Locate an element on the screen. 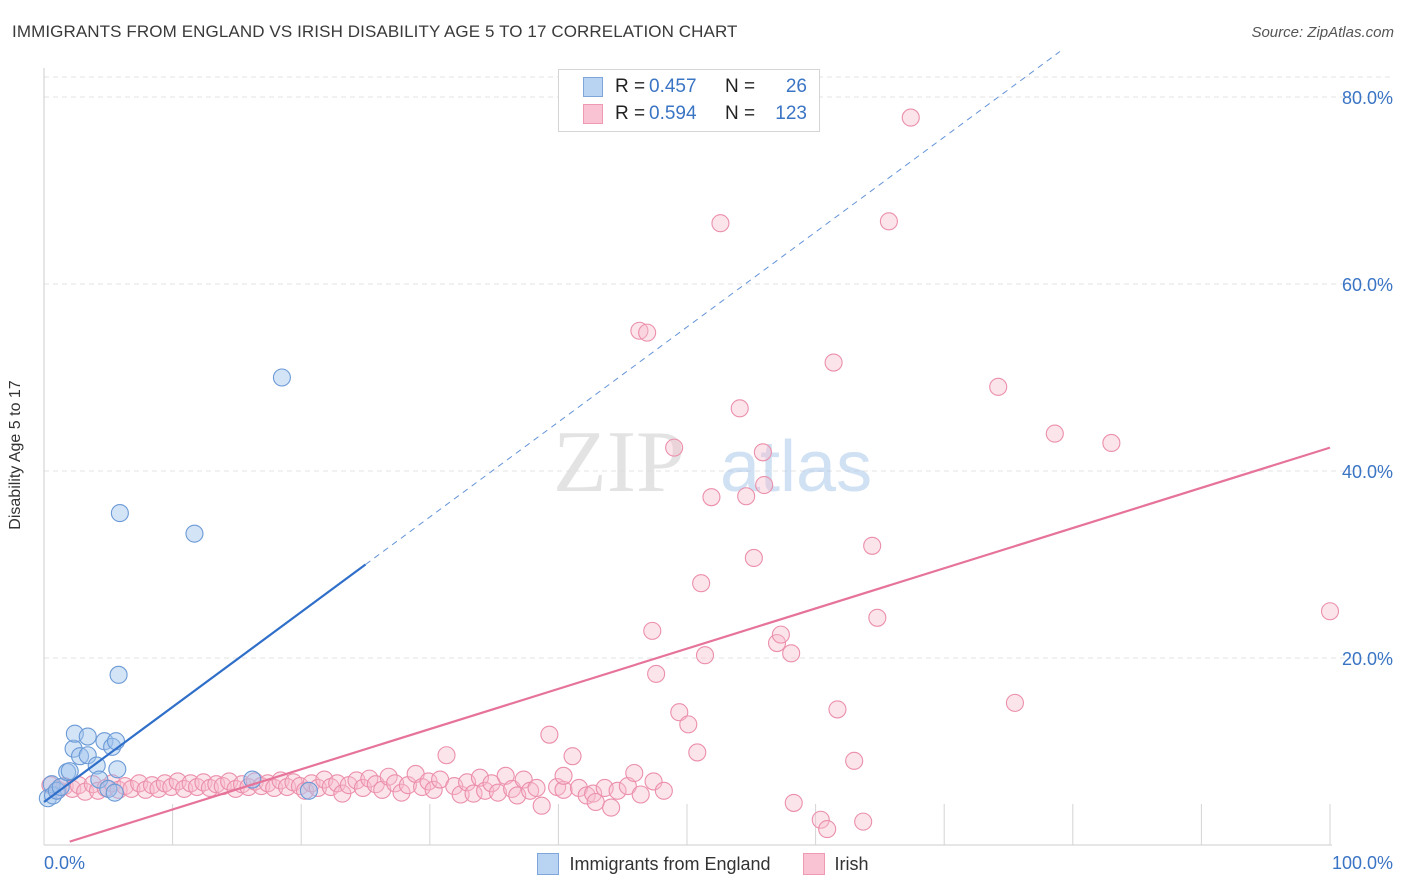  y-axis-label: Disability Age 5 to 17 is located at coordinates (15, 455).